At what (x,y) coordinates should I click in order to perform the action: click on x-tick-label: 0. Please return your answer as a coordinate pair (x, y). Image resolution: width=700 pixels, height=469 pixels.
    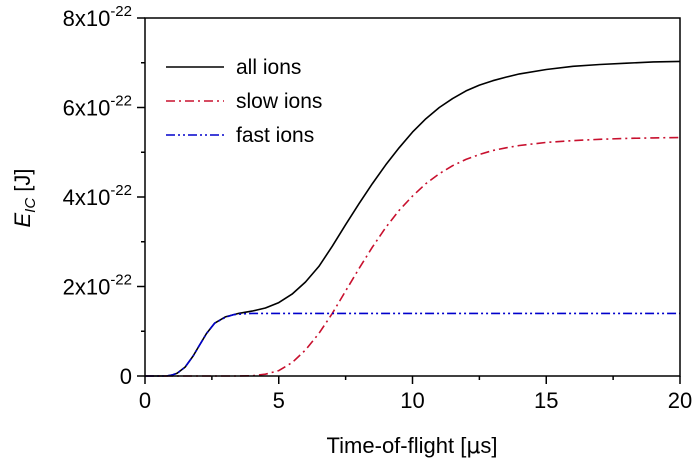
    Looking at the image, I should click on (145, 400).